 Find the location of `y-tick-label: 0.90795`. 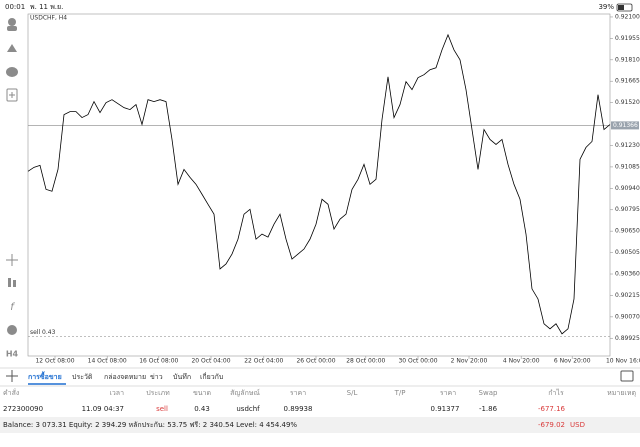

y-tick-label: 0.90795 is located at coordinates (627, 209).